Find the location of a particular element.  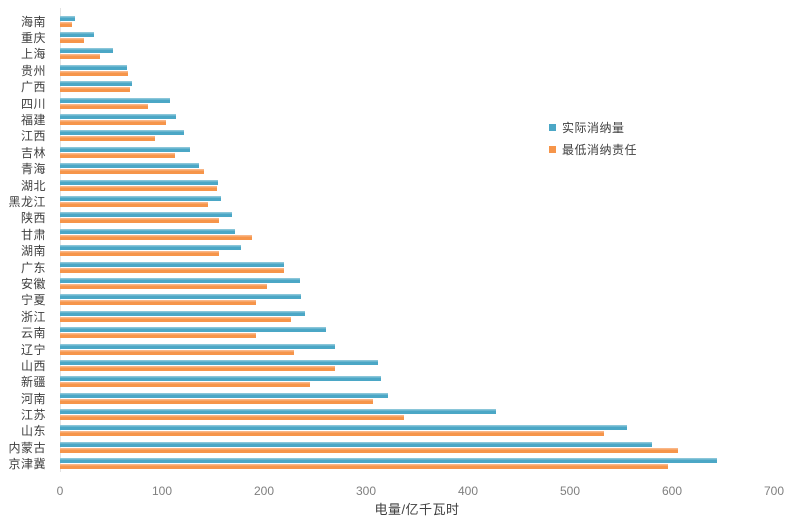

category-label: 甘肃 is located at coordinates (33, 234).